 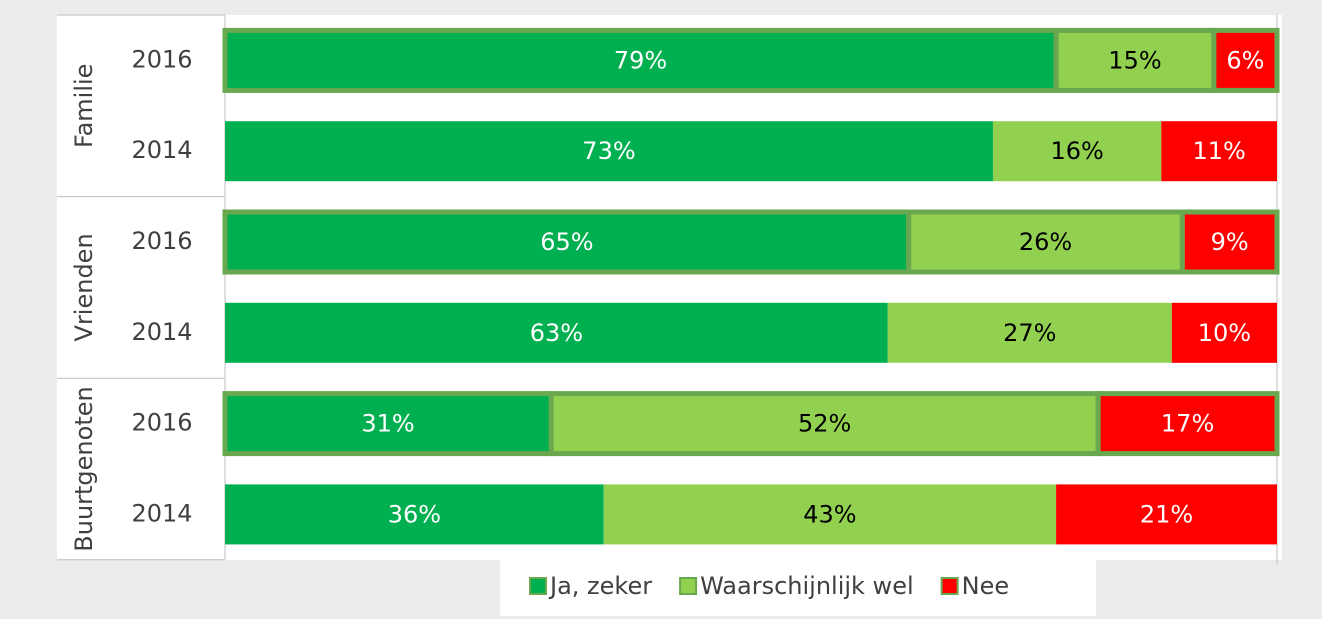 I want to click on data-label: 10%, so click(x=1224, y=333).